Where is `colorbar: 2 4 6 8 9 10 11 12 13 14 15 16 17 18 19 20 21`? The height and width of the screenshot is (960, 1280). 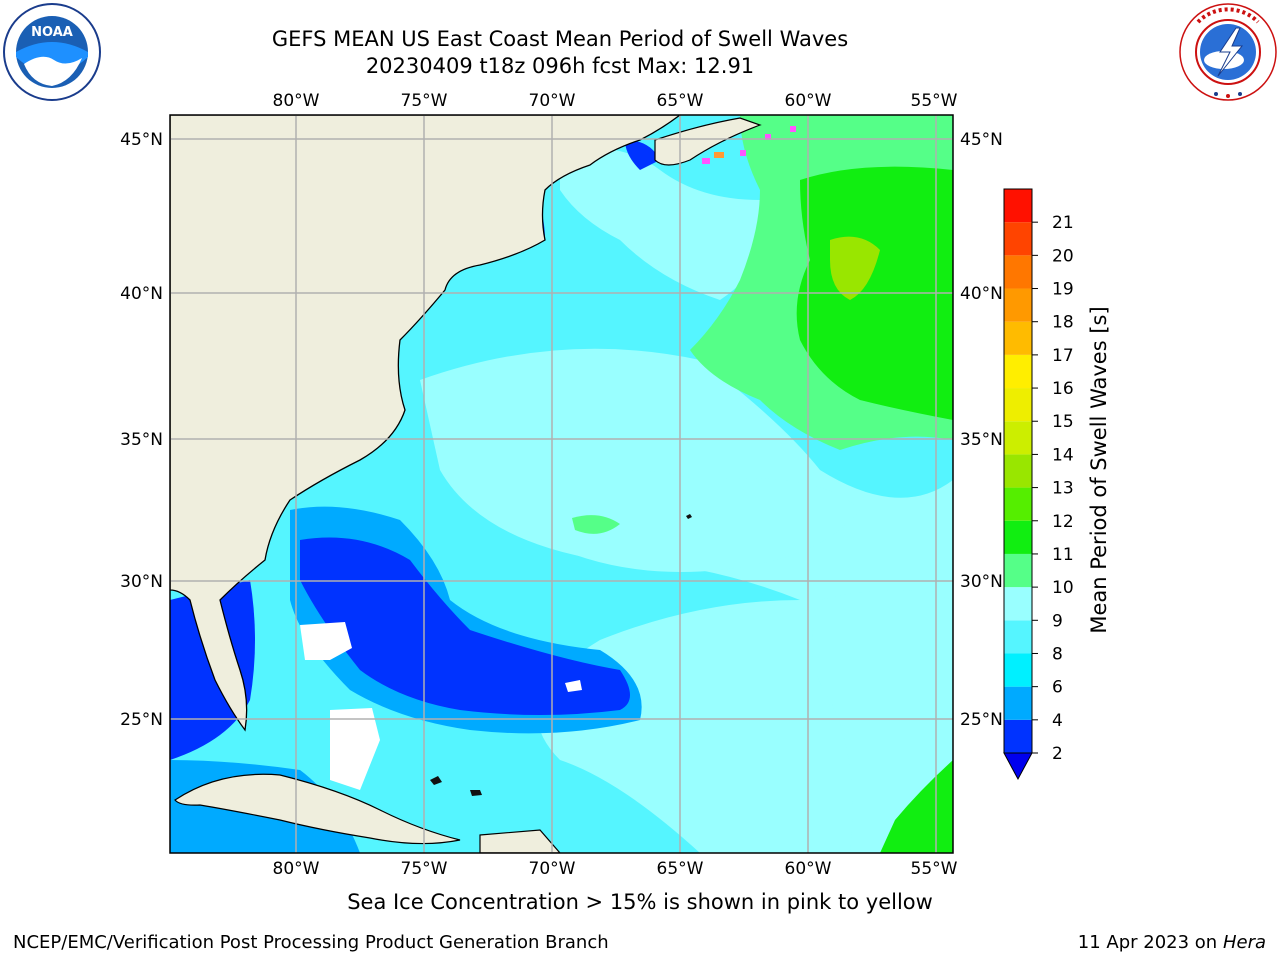
colorbar: 2 4 6 8 9 10 11 12 13 14 15 16 17 18 19 20 21 is located at coordinates (1038, 484).